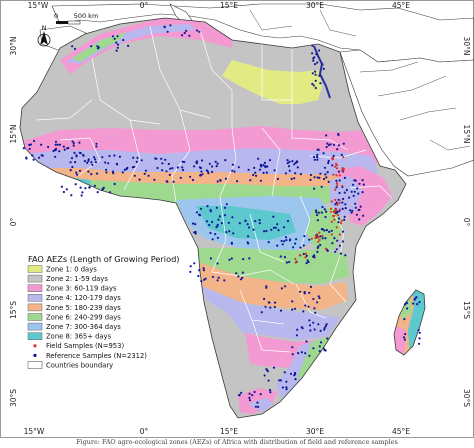 The width and height of the screenshot is (474, 448). What do you see at coordinates (13, 398) in the screenshot?
I see `lat-tick-30s-left: 30°S` at bounding box center [13, 398].